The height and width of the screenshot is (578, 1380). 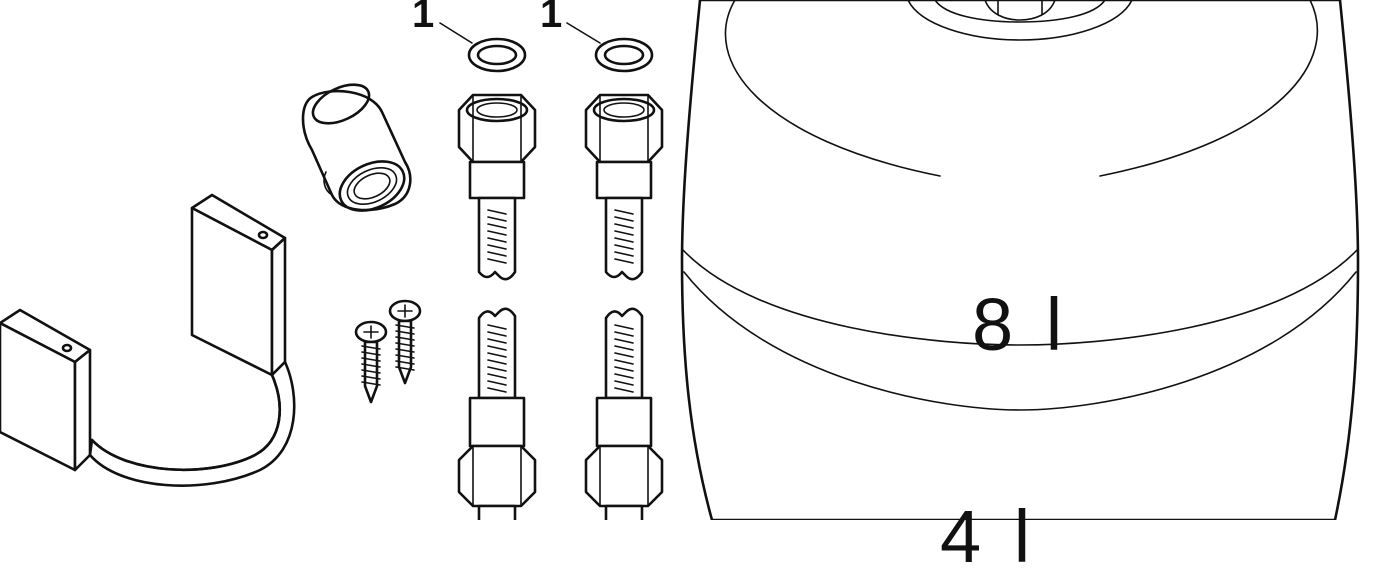 What do you see at coordinates (624, 512) in the screenshot?
I see `thread-stub-right` at bounding box center [624, 512].